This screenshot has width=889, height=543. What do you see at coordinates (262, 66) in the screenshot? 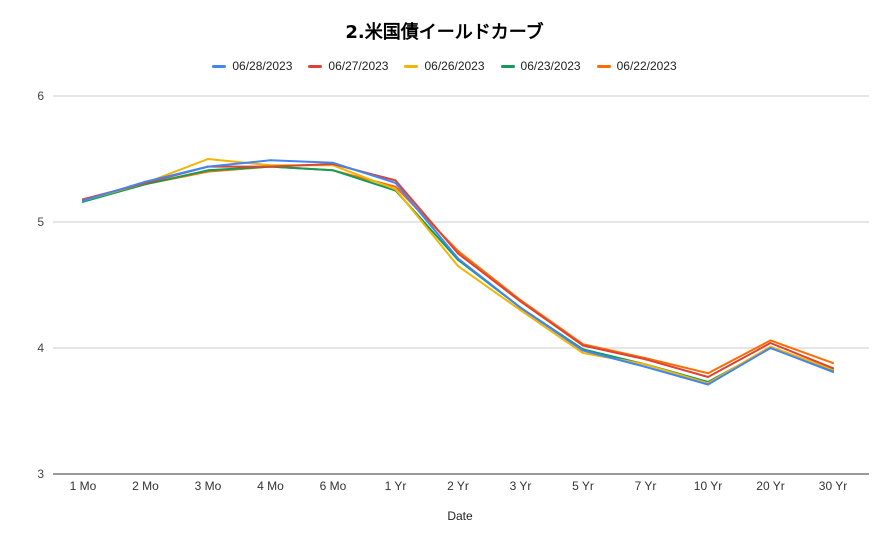
I see `legend-label: 06/28/2023` at bounding box center [262, 66].